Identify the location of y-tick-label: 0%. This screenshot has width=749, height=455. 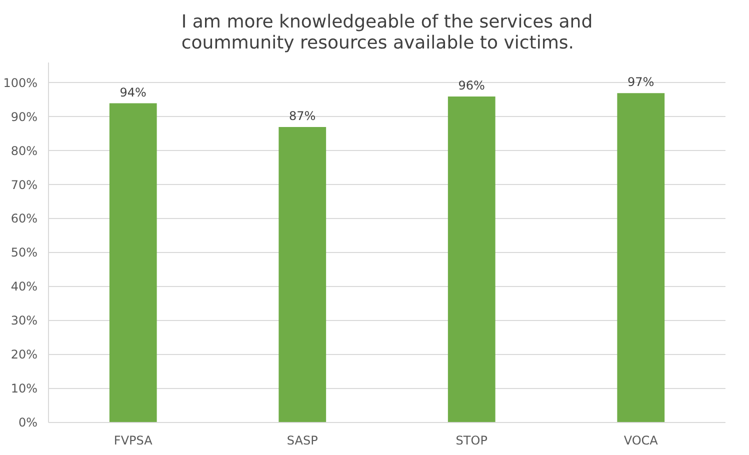
(28, 423).